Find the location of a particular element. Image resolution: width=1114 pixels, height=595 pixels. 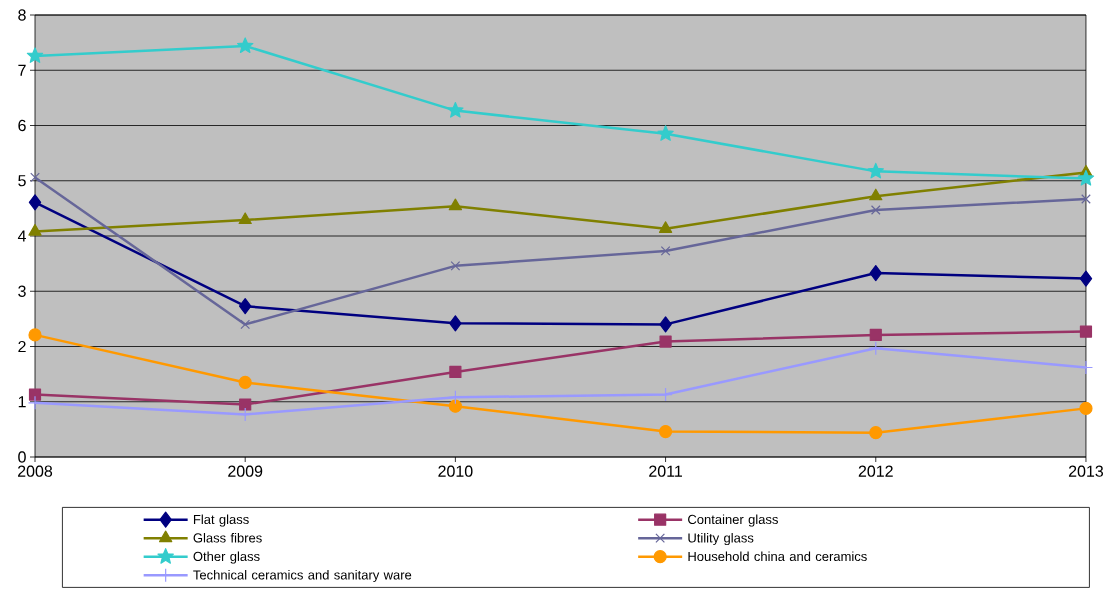

legend-label: Container glass is located at coordinates (733, 520).